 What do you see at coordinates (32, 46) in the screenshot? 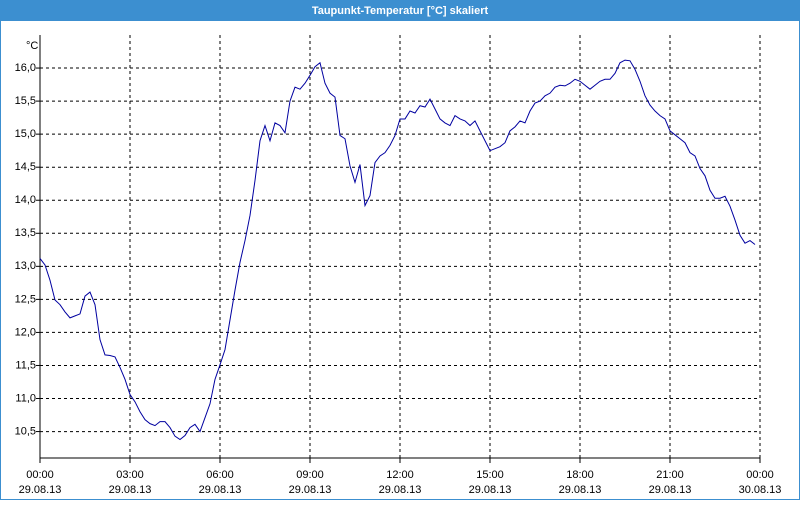
I see `y-axis-unit: °C` at bounding box center [32, 46].